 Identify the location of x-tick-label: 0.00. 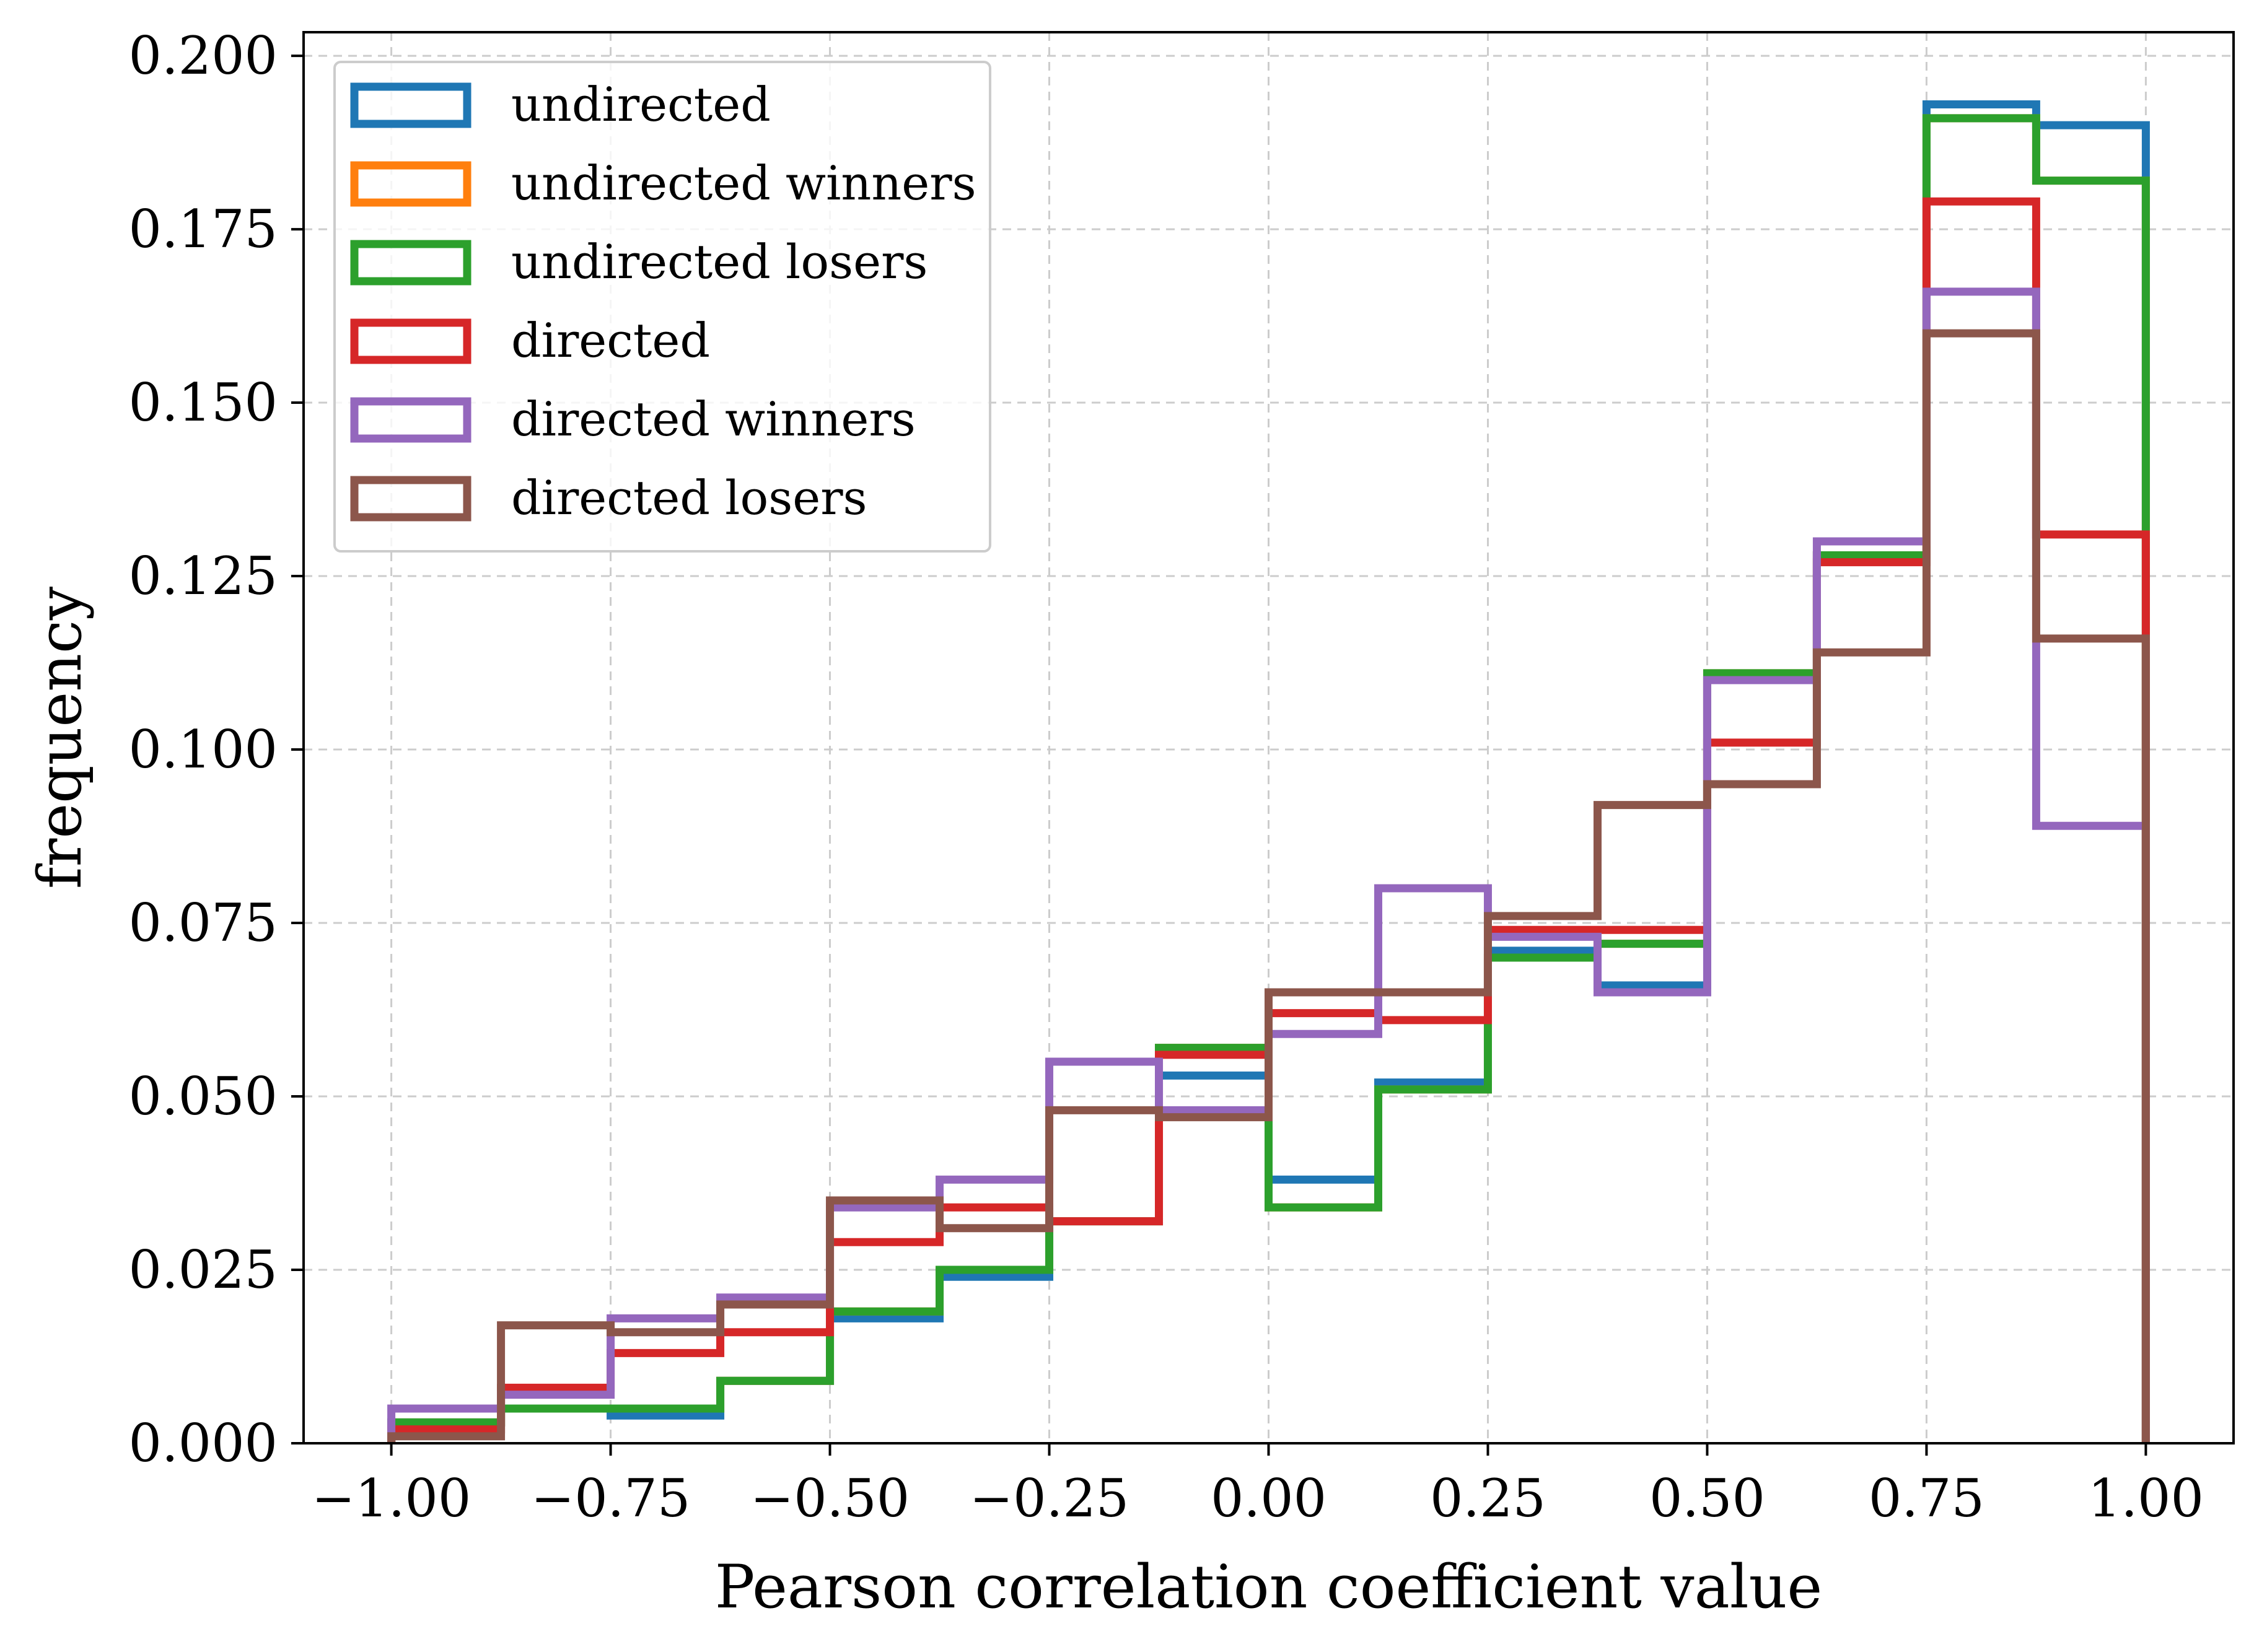
(1269, 1498).